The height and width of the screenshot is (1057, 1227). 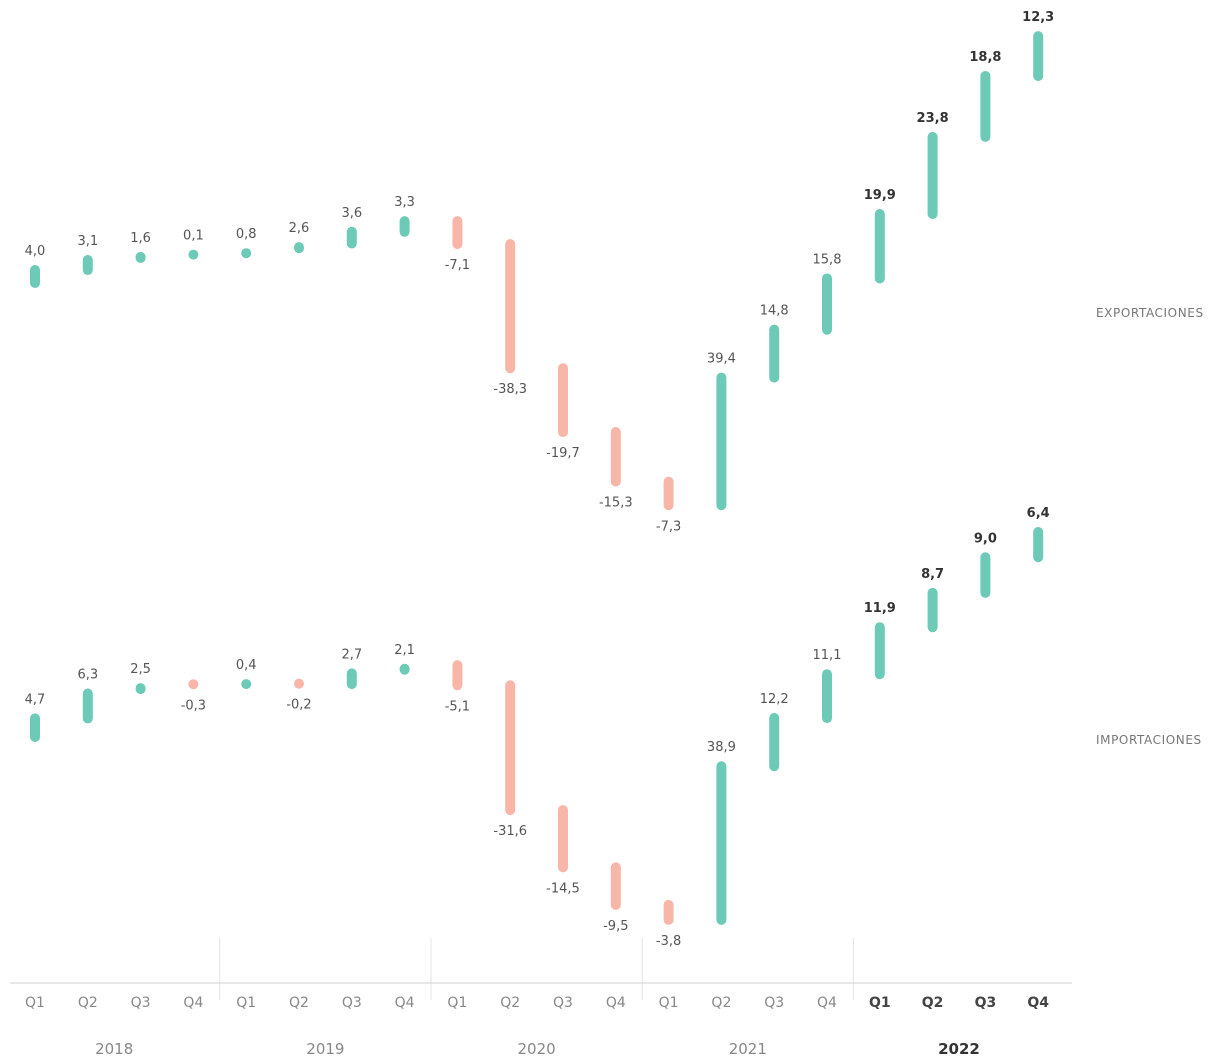 I want to click on data-label: 11,9, so click(x=880, y=608).